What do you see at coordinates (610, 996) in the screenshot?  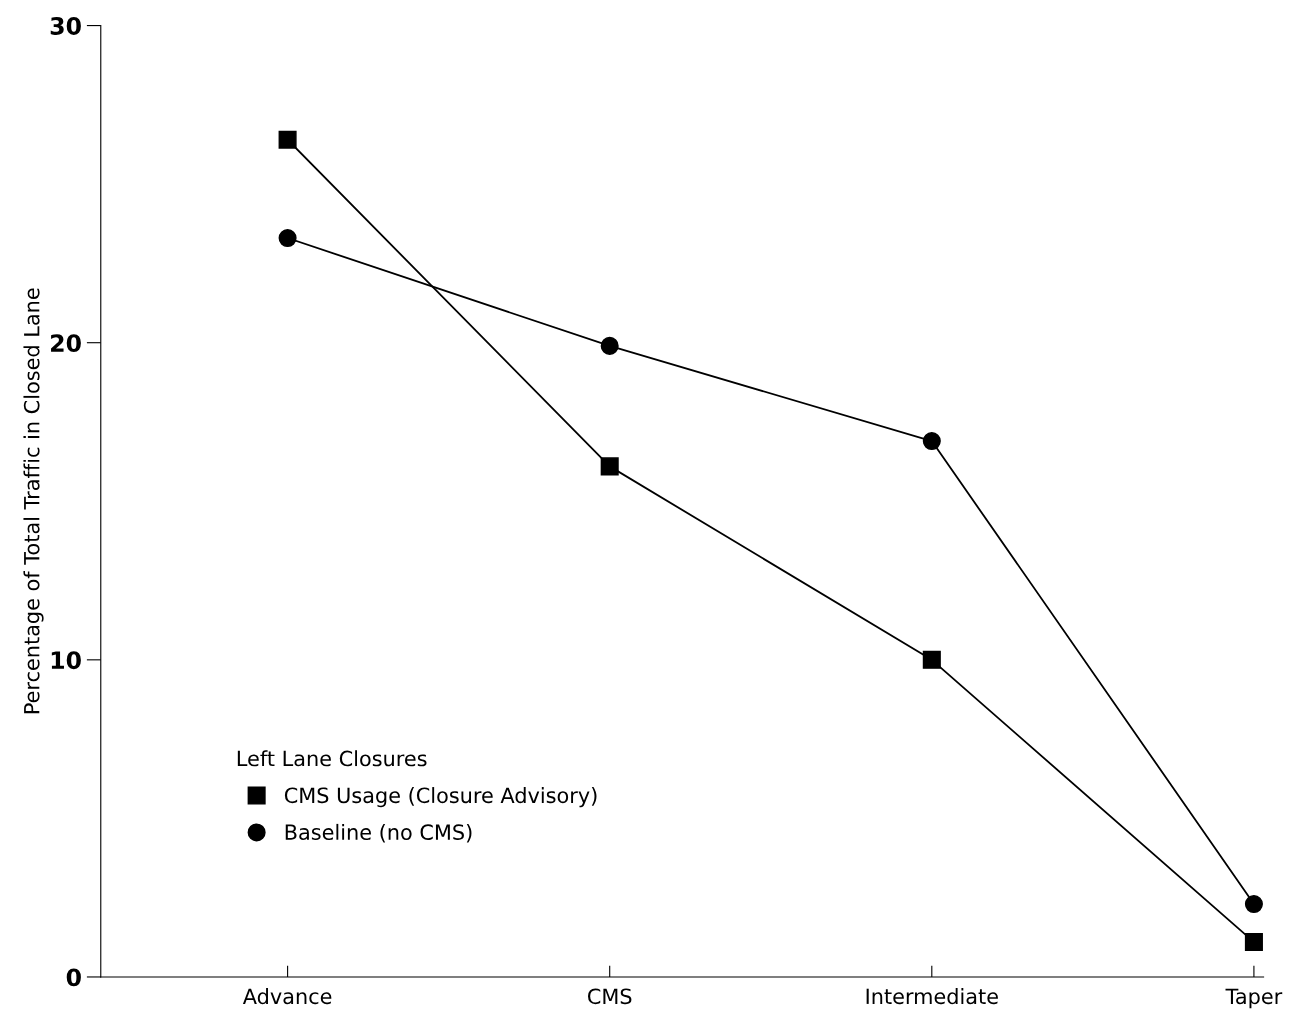 I see `x-tick-label: CMS` at bounding box center [610, 996].